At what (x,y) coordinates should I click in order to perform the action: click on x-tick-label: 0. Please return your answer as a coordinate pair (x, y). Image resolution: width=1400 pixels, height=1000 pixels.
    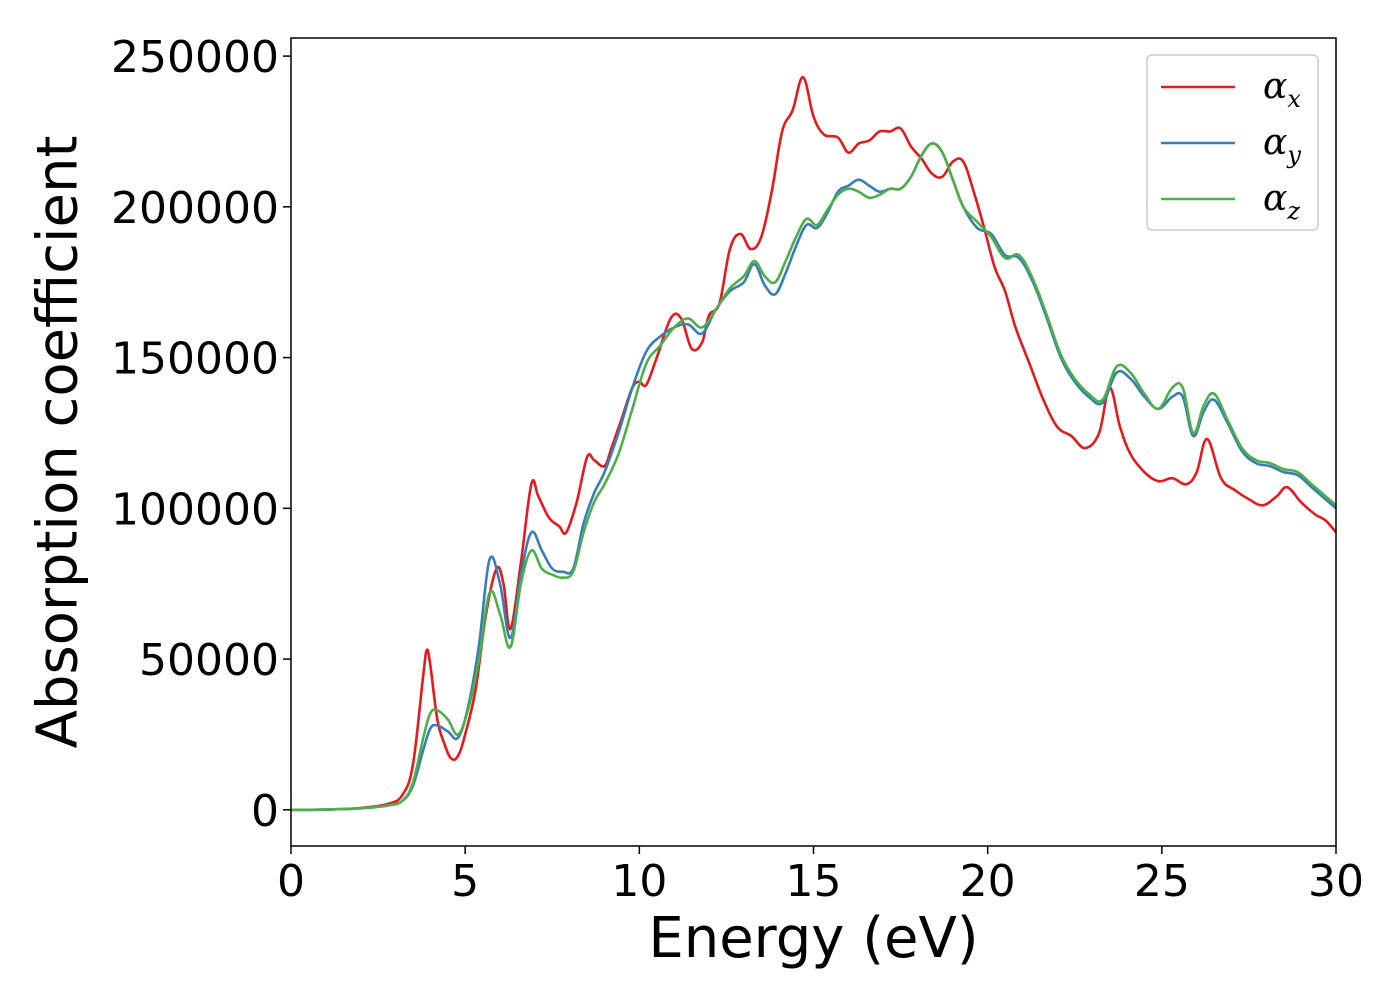
    Looking at the image, I should click on (291, 881).